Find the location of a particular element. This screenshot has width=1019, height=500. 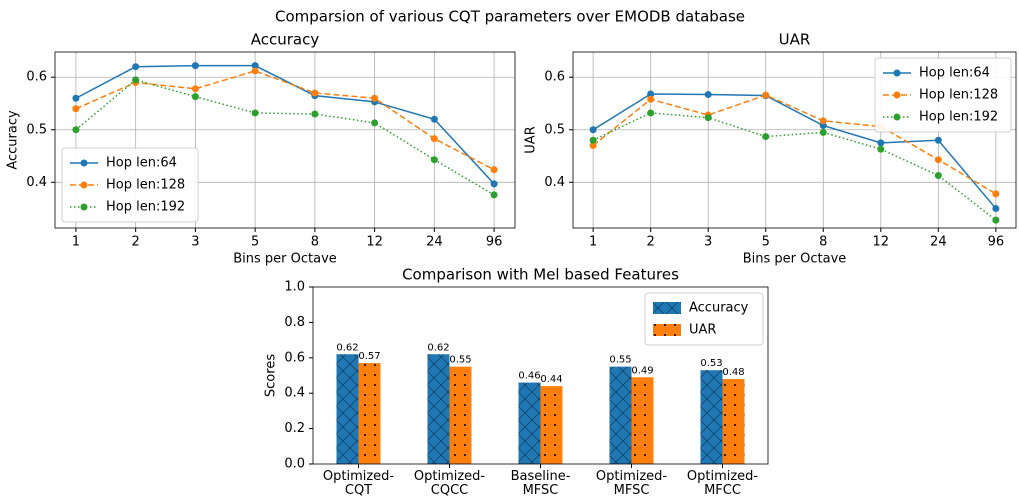

data-label: 0.62 is located at coordinates (438, 347).